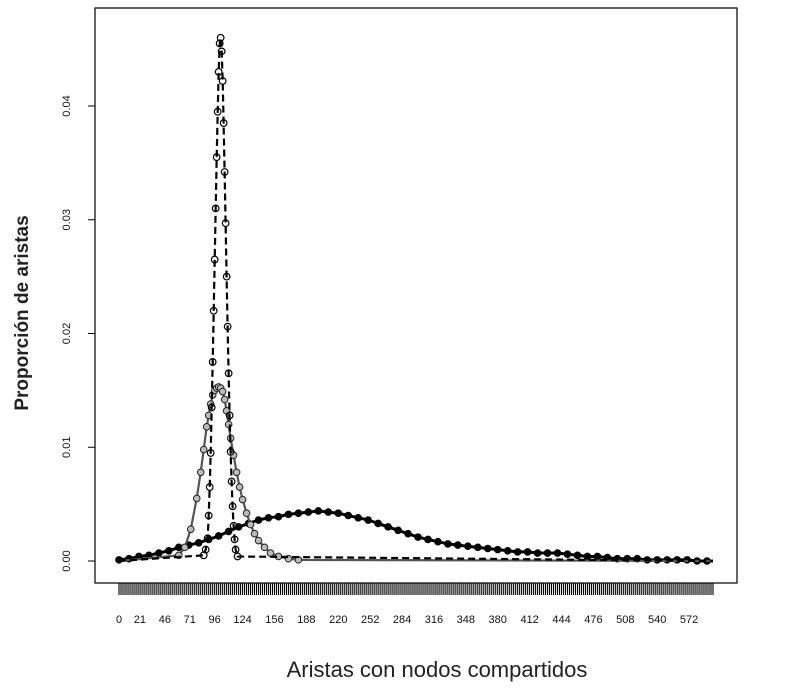  I want to click on x-tick-label: 444, so click(561, 620).